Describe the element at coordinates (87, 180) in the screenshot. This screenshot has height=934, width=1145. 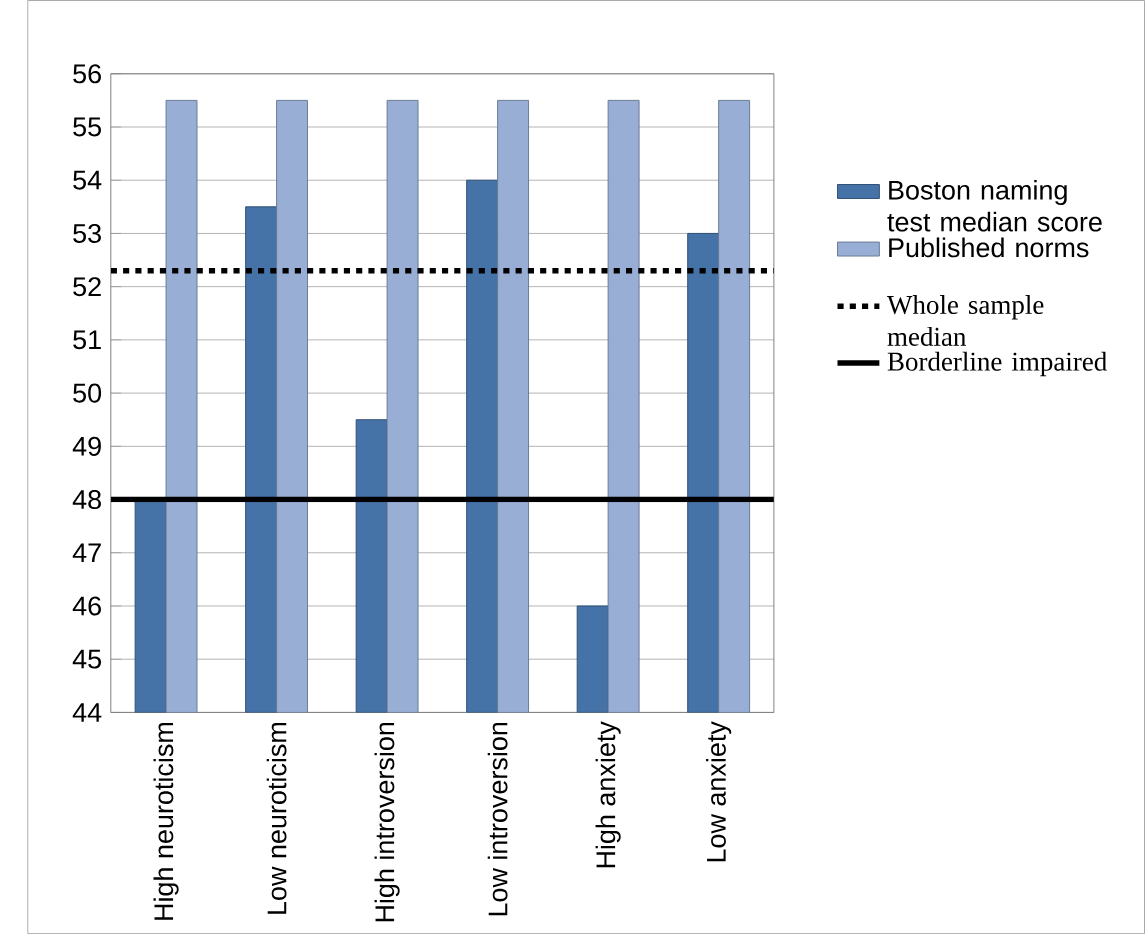
I see `y-tick-label: 54` at that location.